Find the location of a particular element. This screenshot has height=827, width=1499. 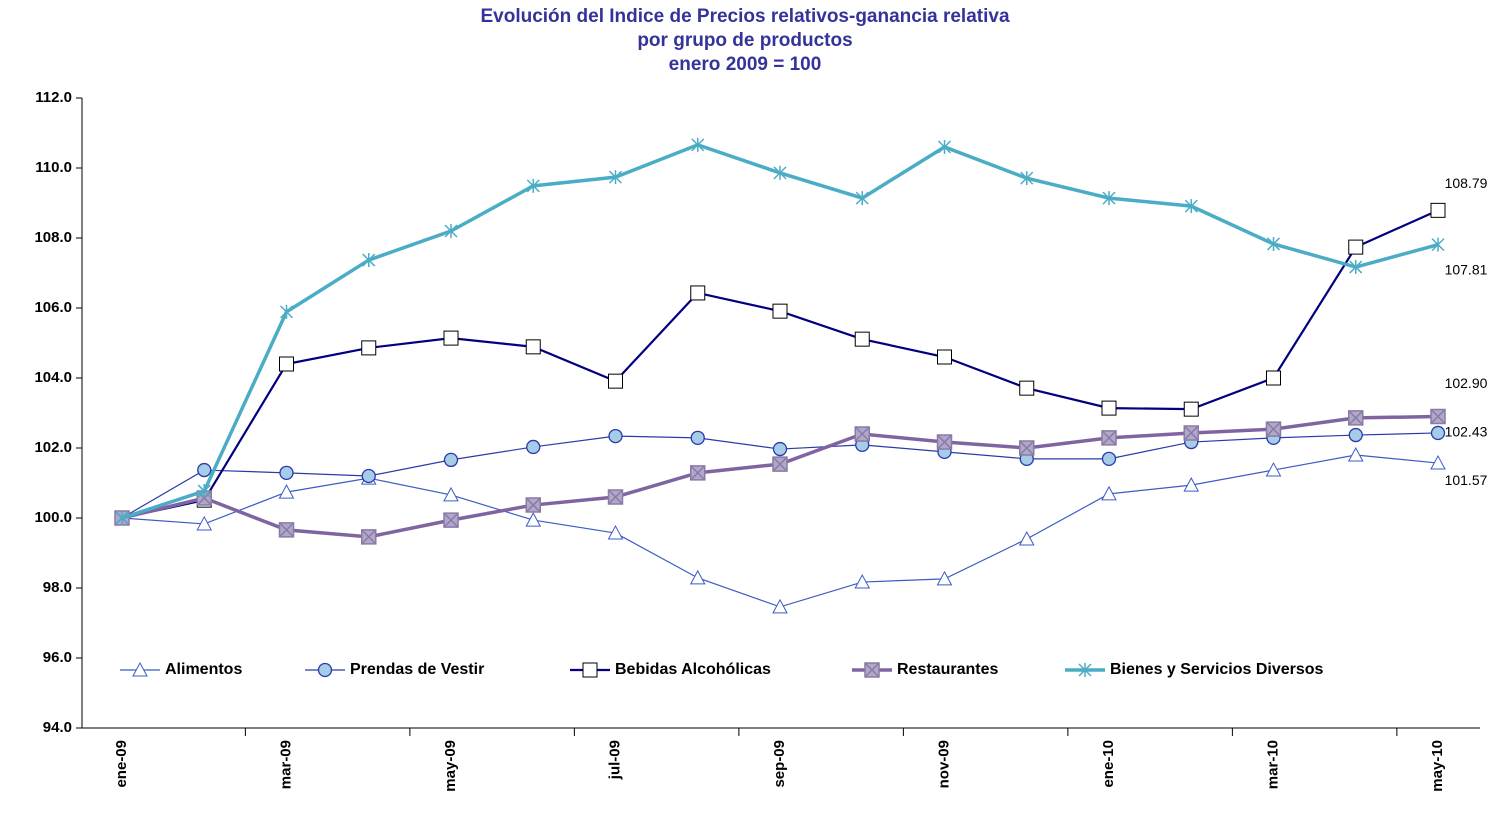

chart-title: enero 2009 = 100 is located at coordinates (745, 64).